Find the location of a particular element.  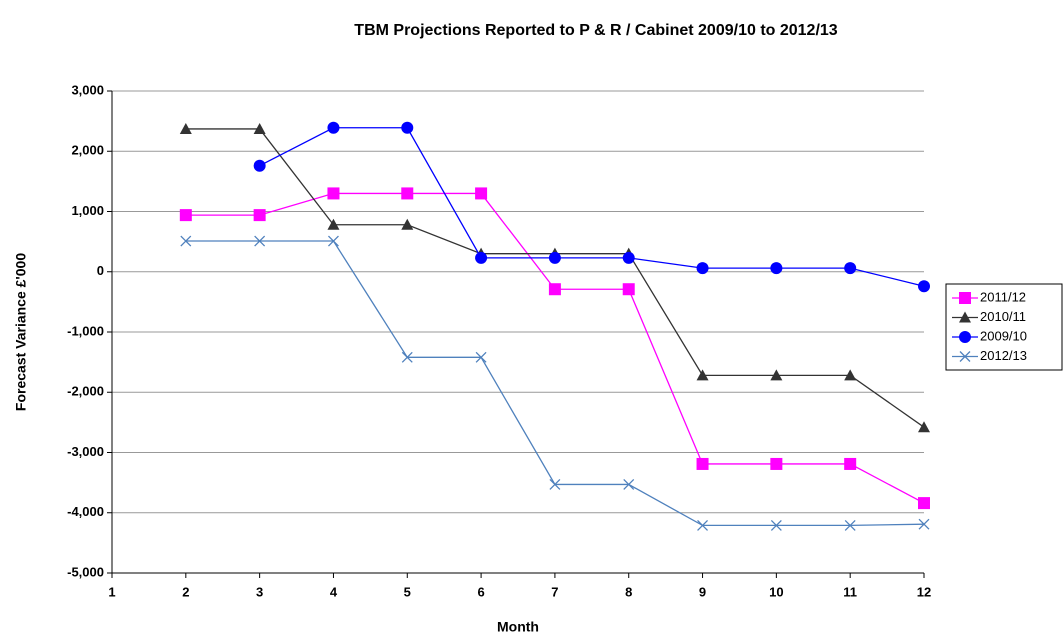

x-tick-label: 4 is located at coordinates (334, 591).